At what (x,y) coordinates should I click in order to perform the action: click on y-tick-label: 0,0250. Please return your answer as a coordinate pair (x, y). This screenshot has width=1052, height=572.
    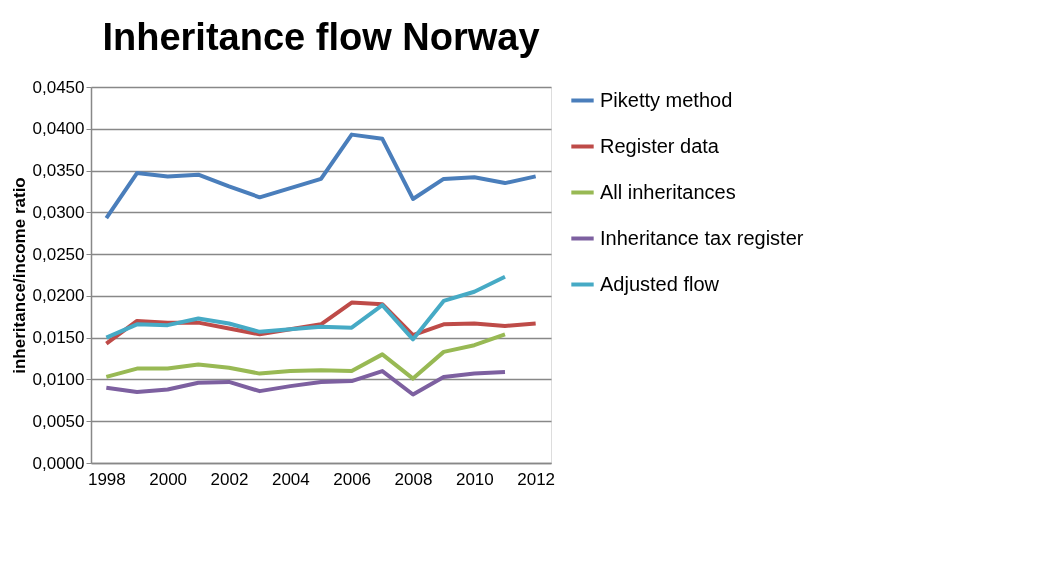
    Looking at the image, I should click on (58, 254).